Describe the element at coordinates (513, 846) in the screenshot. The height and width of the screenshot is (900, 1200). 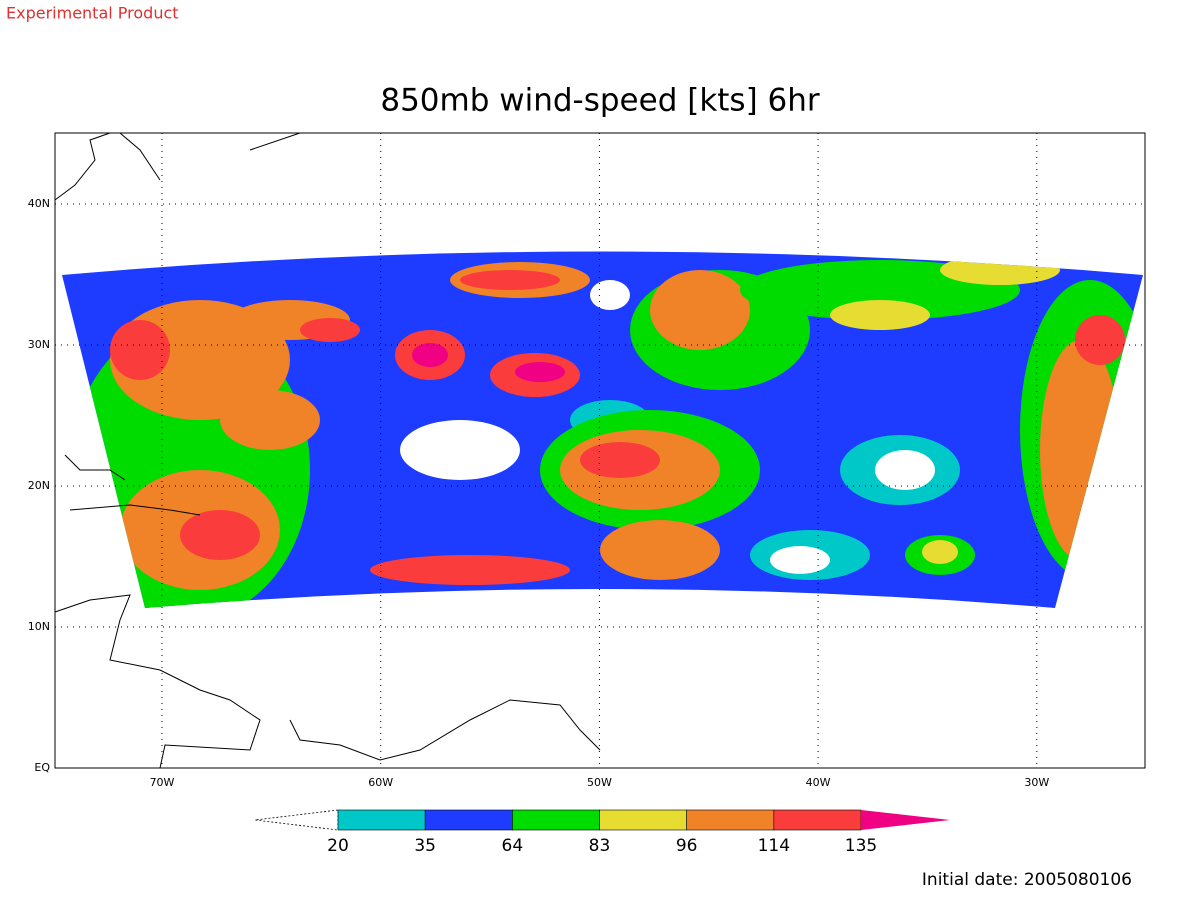
I see `colorbar-label: 64` at that location.